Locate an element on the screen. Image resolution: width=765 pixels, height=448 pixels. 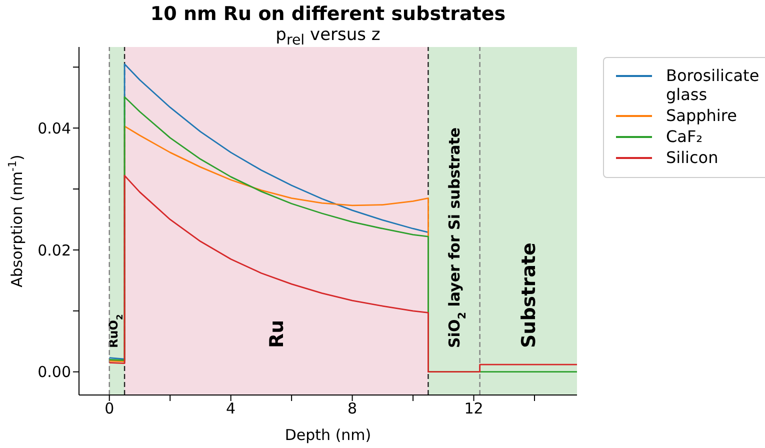
x-tick-label: 4 is located at coordinates (231, 409).